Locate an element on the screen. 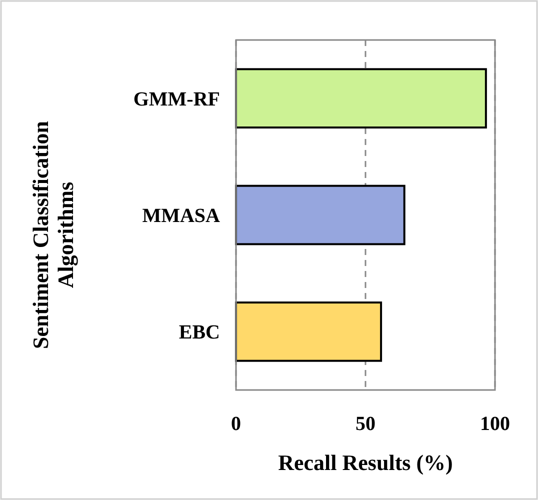 The height and width of the screenshot is (500, 538). x-tick-label: 100 is located at coordinates (495, 424).